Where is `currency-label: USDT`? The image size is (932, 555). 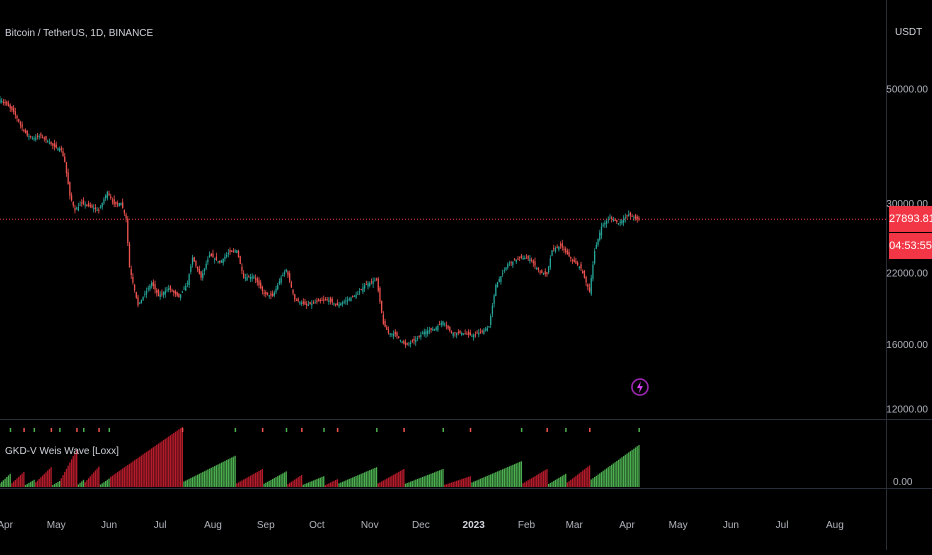 currency-label: USDT is located at coordinates (909, 32).